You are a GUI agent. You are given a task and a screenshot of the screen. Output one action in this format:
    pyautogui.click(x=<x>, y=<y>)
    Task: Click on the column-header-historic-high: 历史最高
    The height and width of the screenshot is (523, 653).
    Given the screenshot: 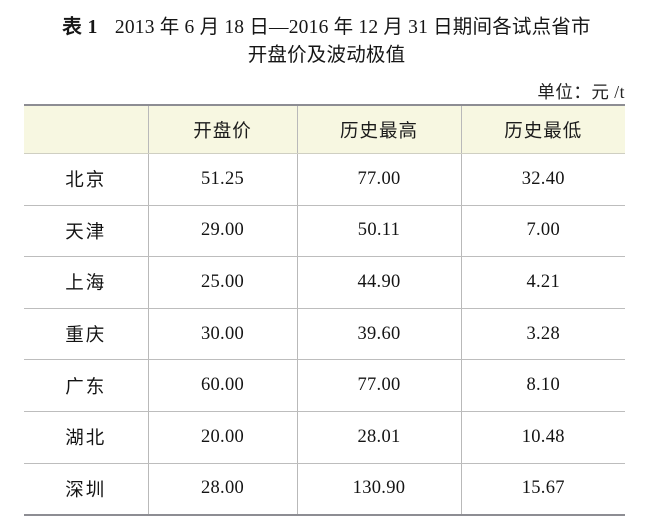 What is the action you would take?
    pyautogui.click(x=378, y=129)
    